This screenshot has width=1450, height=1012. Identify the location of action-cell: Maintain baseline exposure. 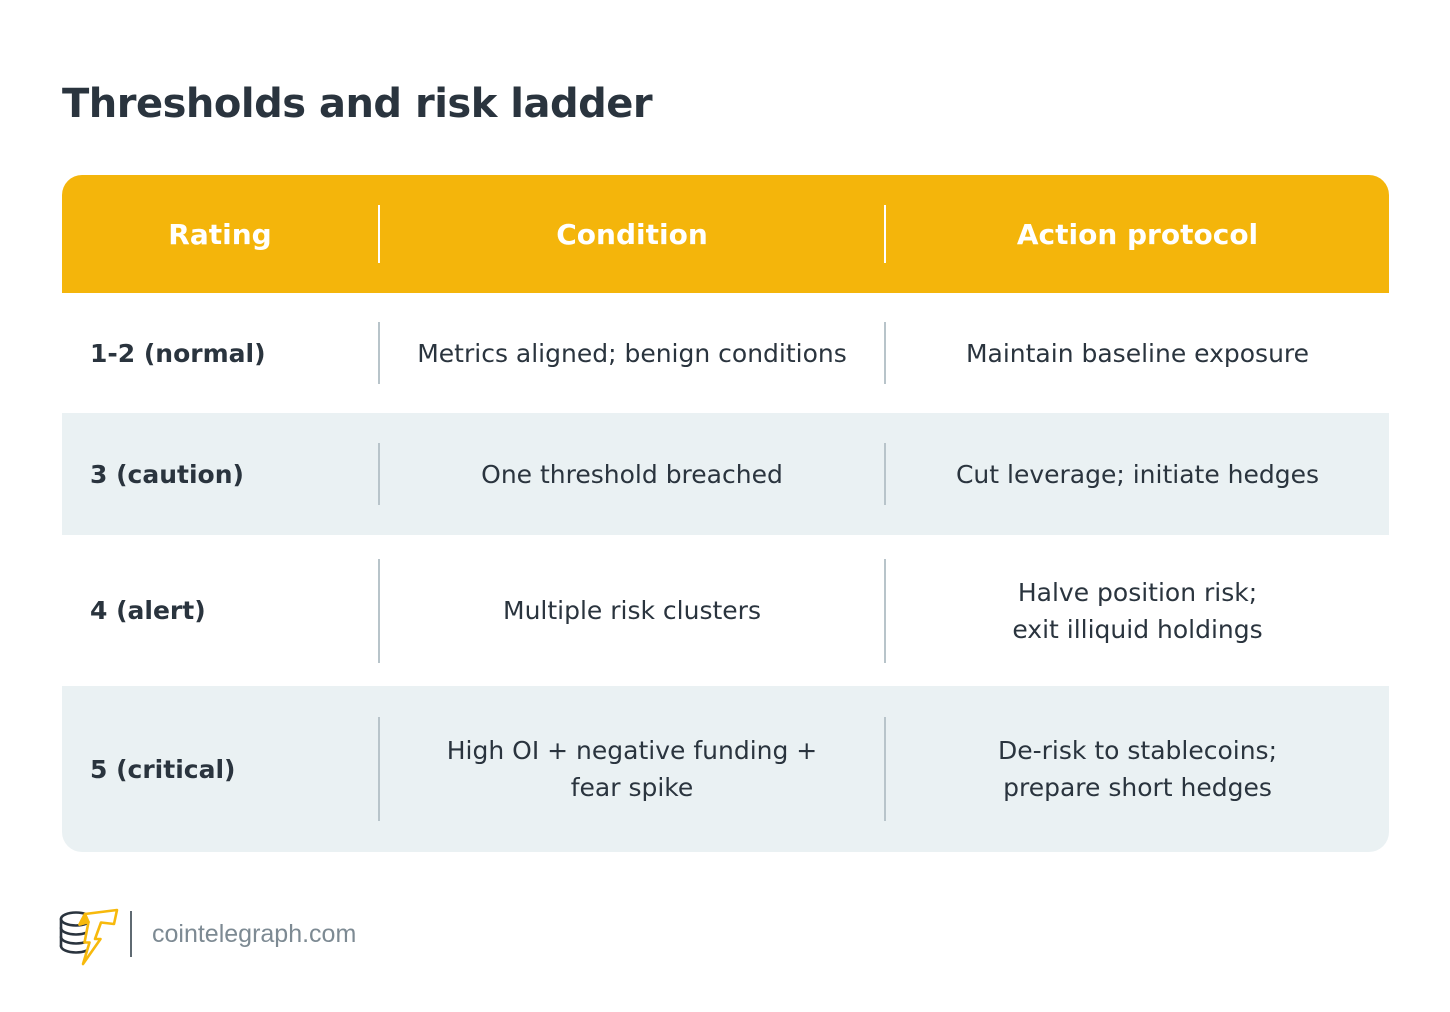
(1137, 353).